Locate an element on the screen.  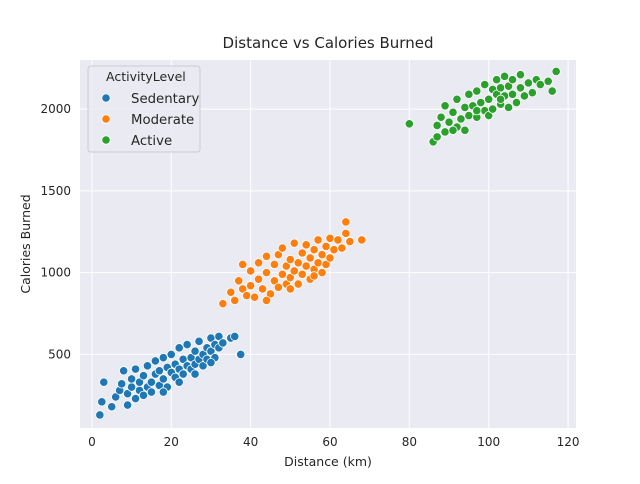
x-tick-label: 100 is located at coordinates (488, 442).